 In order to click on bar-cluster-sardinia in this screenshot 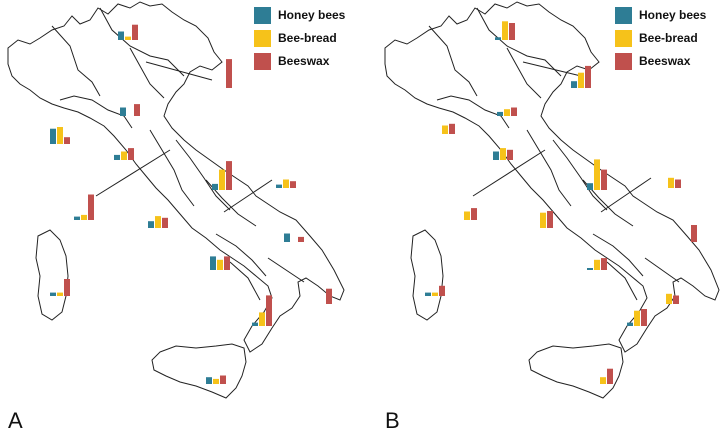, I will do `click(435, 290)`.